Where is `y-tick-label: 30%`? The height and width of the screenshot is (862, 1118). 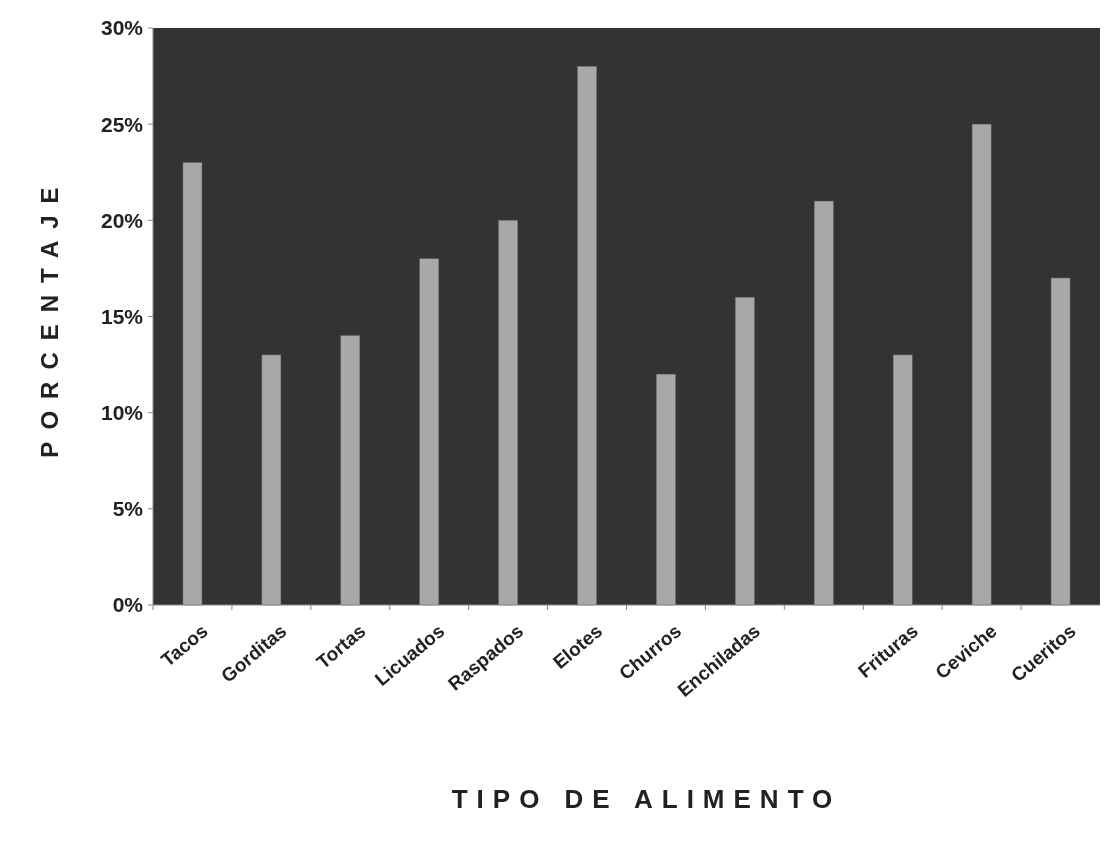
y-tick-label: 30% is located at coordinates (122, 28).